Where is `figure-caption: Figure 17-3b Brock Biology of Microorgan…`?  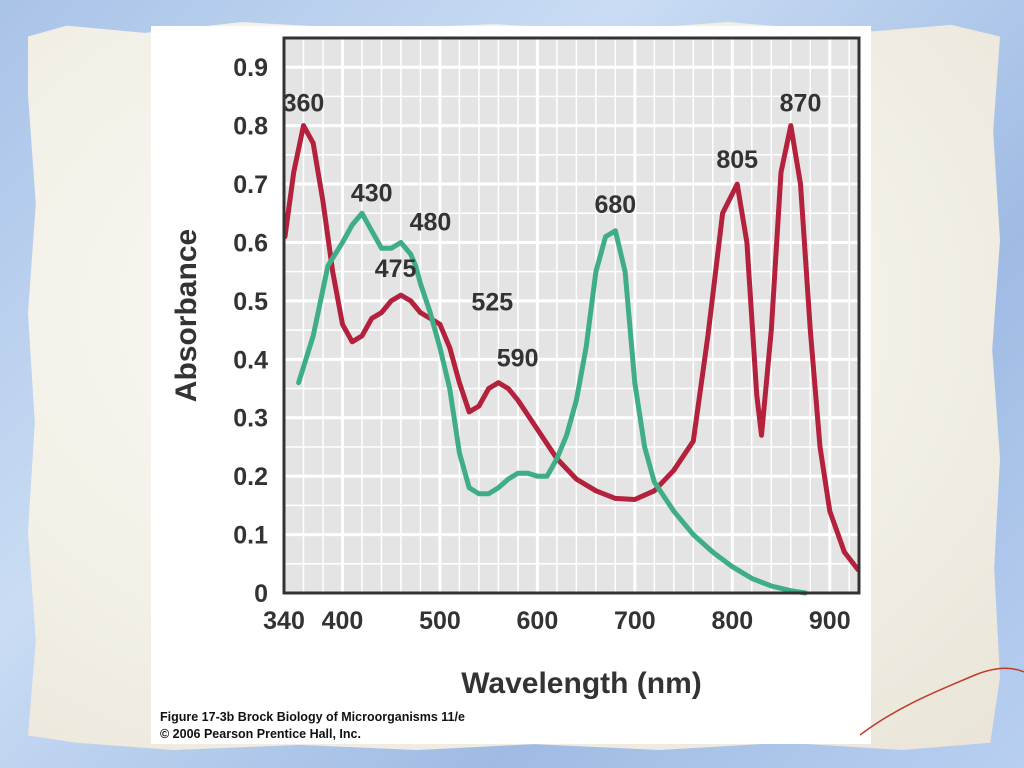
figure-caption: Figure 17-3b Brock Biology of Microorgan… is located at coordinates (312, 726).